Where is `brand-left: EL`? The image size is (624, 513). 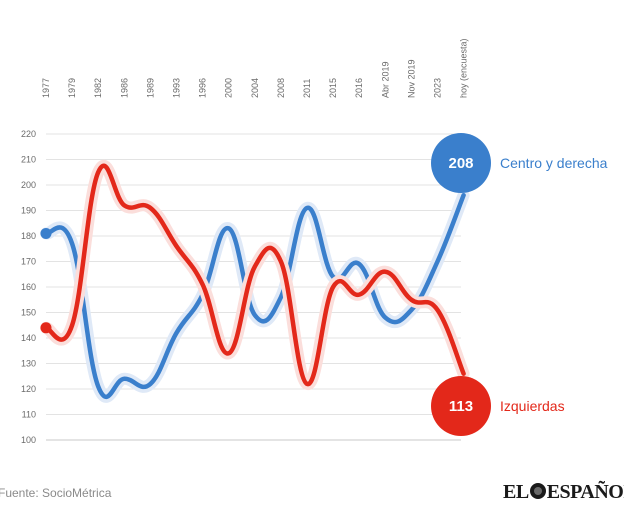
brand-left: EL is located at coordinates (516, 492).